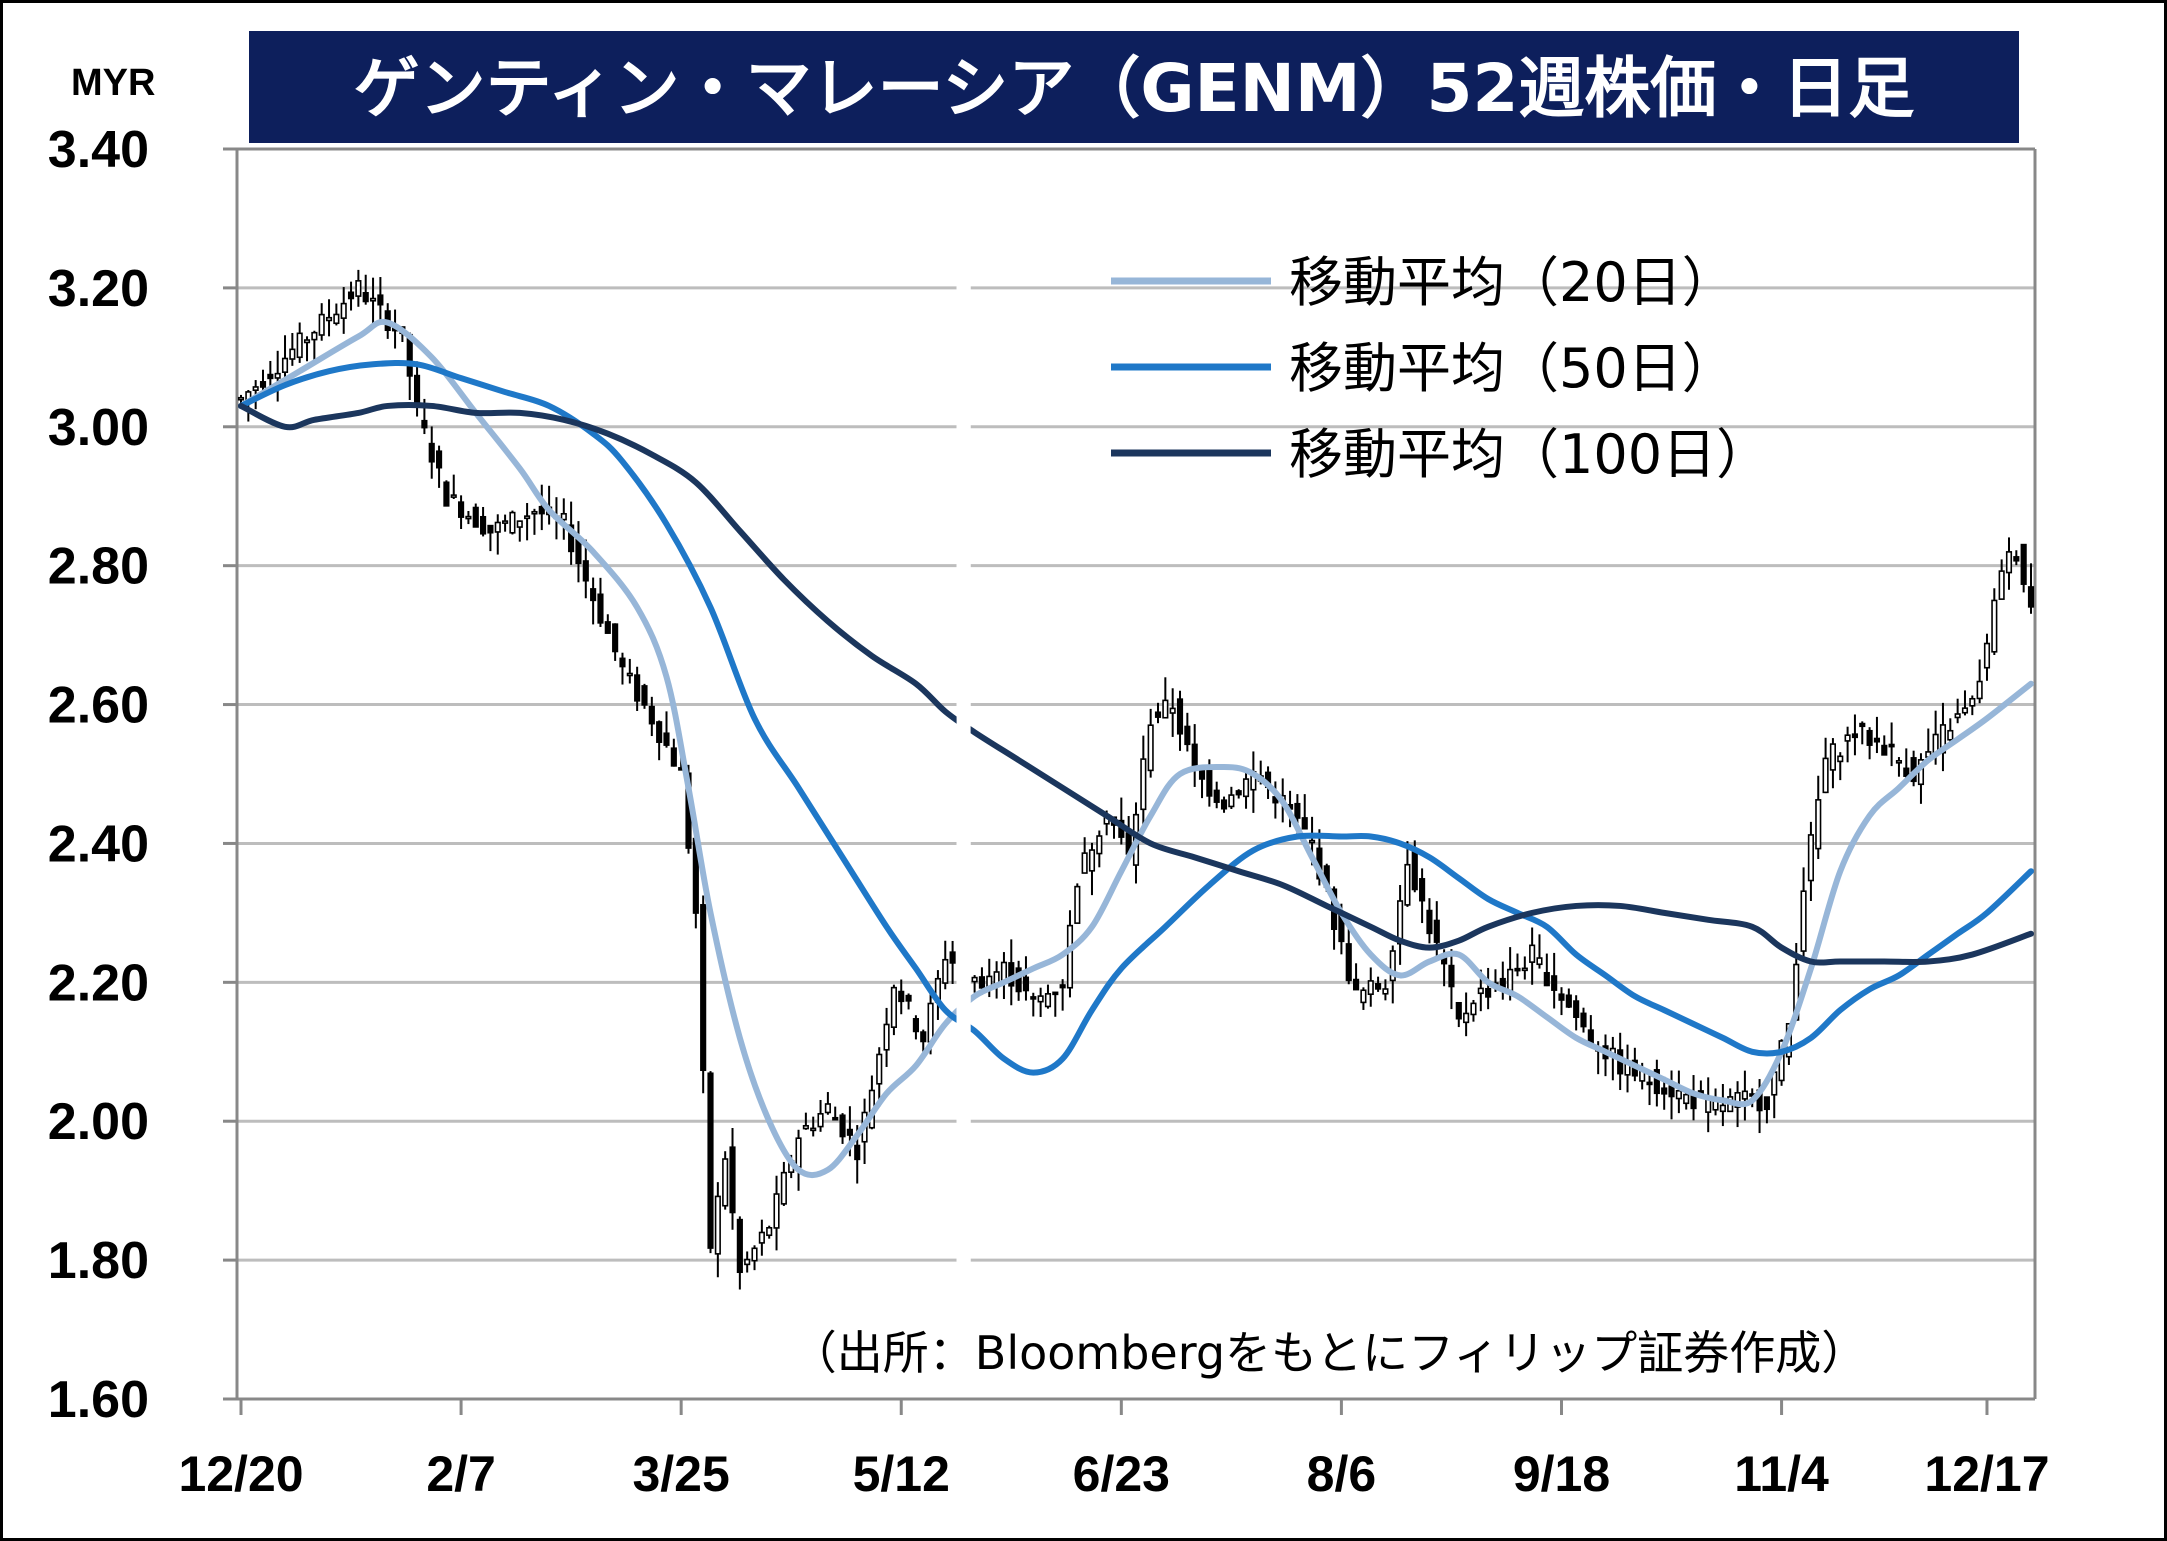  What do you see at coordinates (98, 844) in the screenshot?
I see `y-tick-label: 2.40` at bounding box center [98, 844].